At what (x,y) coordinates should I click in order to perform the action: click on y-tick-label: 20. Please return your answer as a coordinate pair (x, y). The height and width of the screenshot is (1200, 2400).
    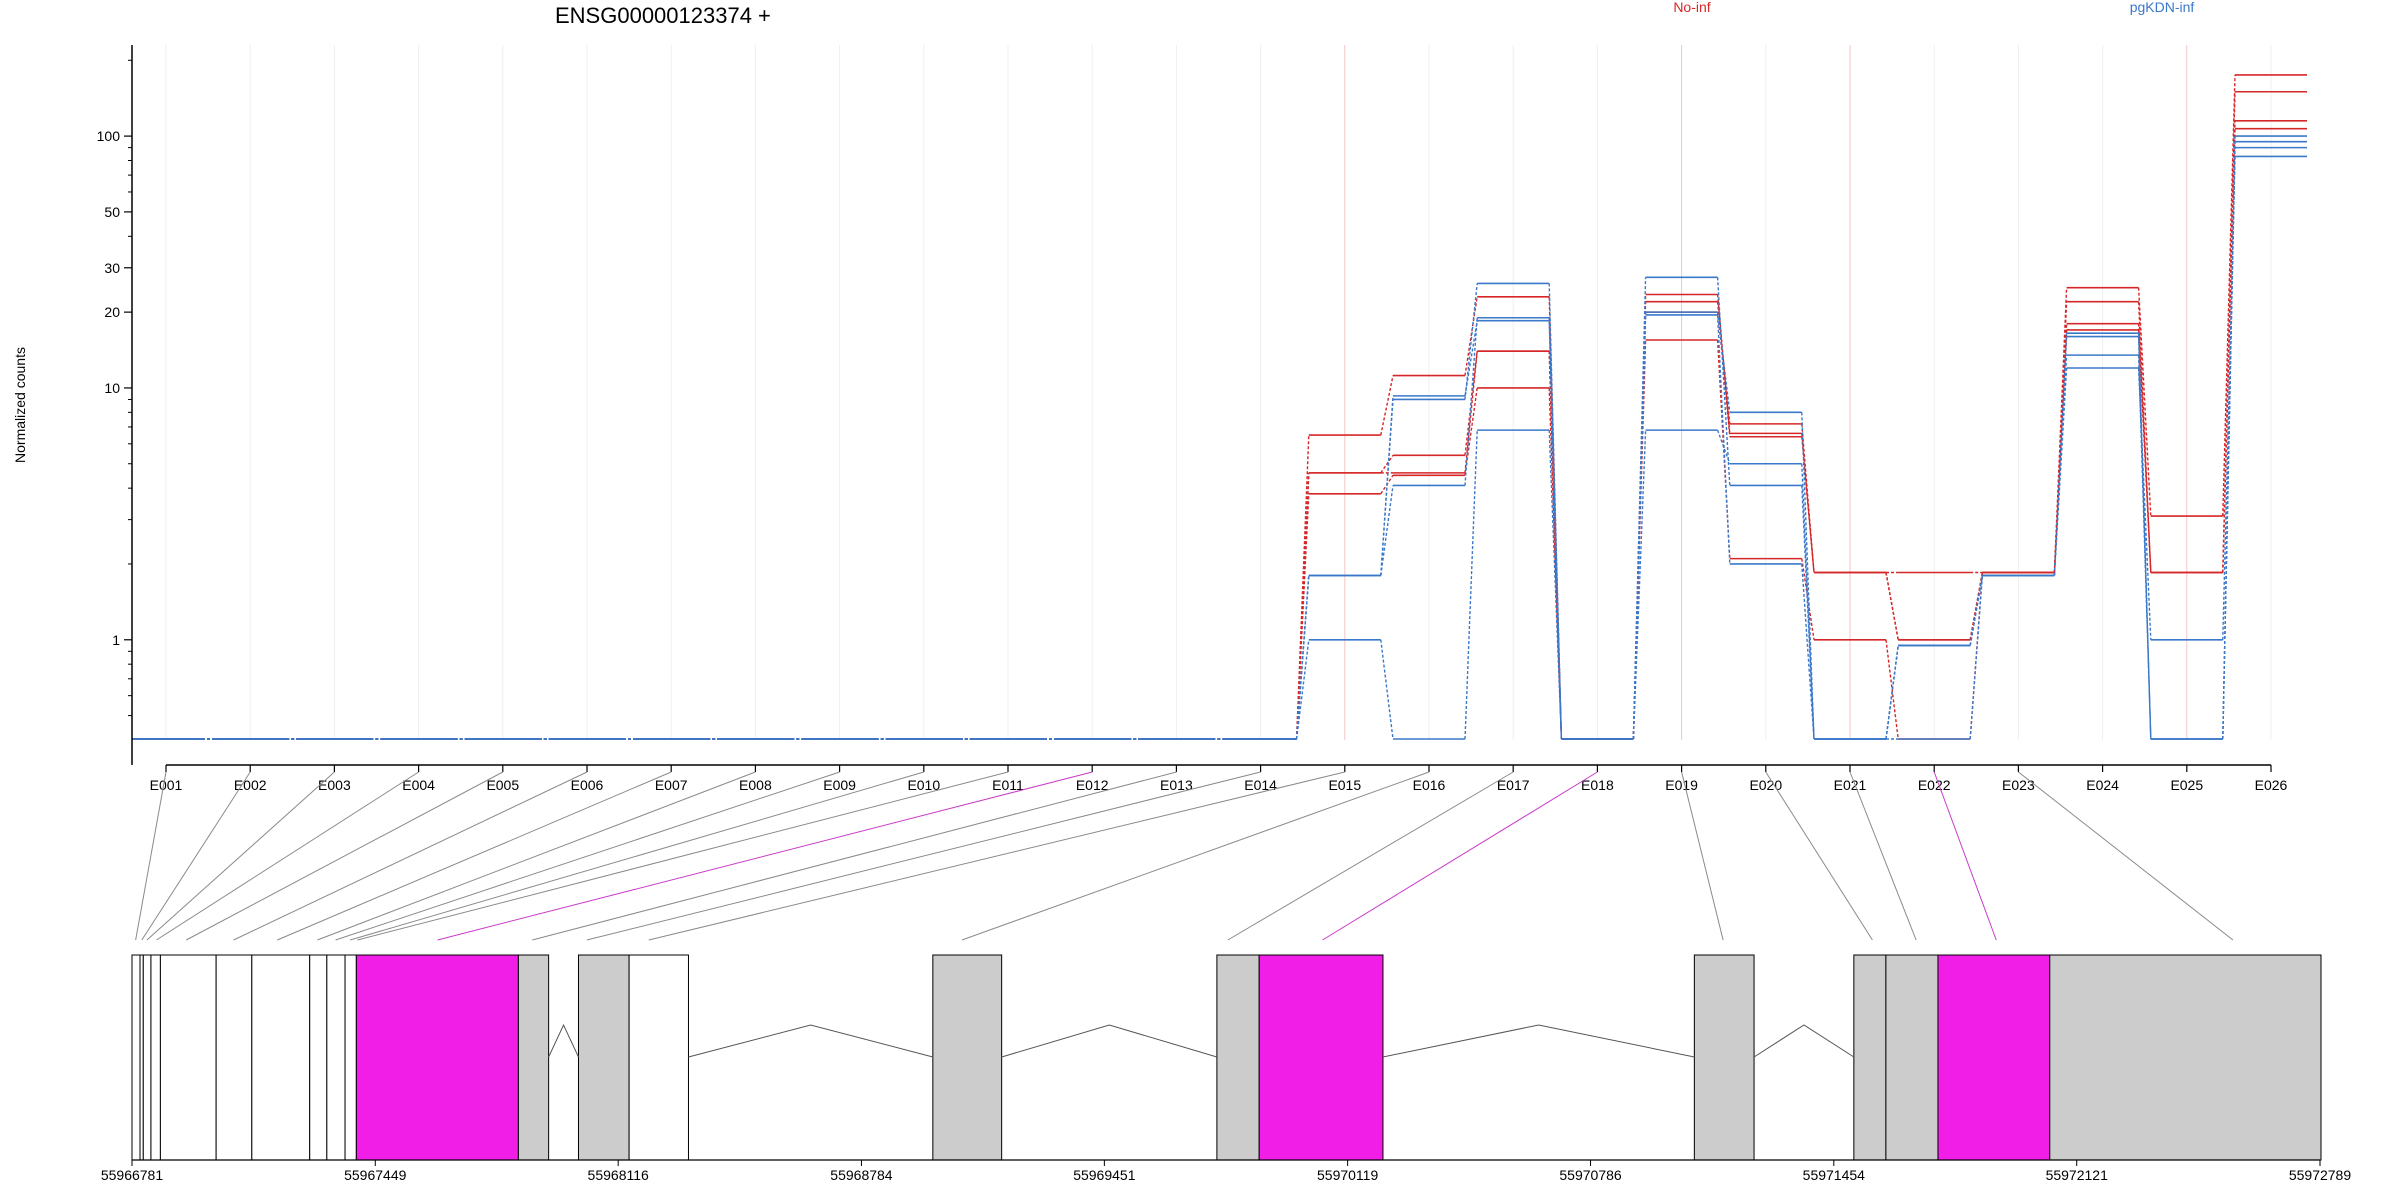
    Looking at the image, I should click on (112, 312).